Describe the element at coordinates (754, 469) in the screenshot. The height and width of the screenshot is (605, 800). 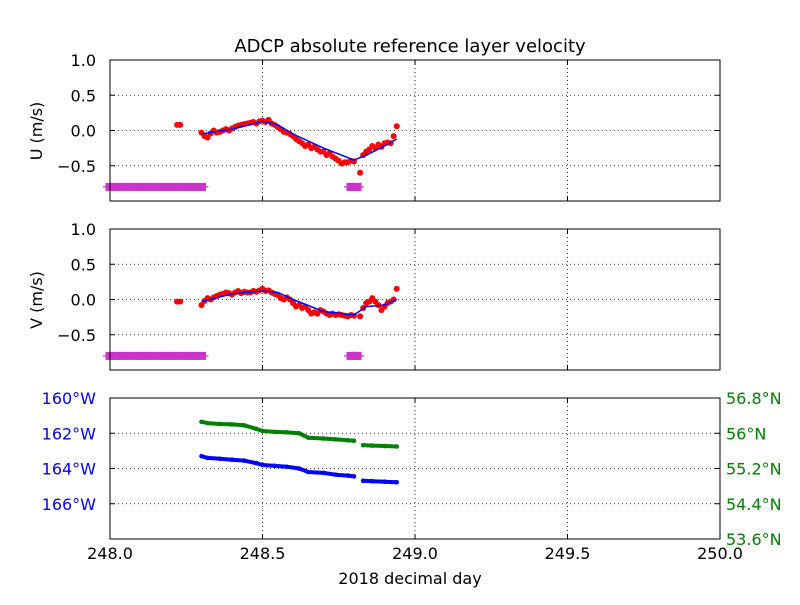
I see `right-y-tick-label: 55.2°N` at that location.